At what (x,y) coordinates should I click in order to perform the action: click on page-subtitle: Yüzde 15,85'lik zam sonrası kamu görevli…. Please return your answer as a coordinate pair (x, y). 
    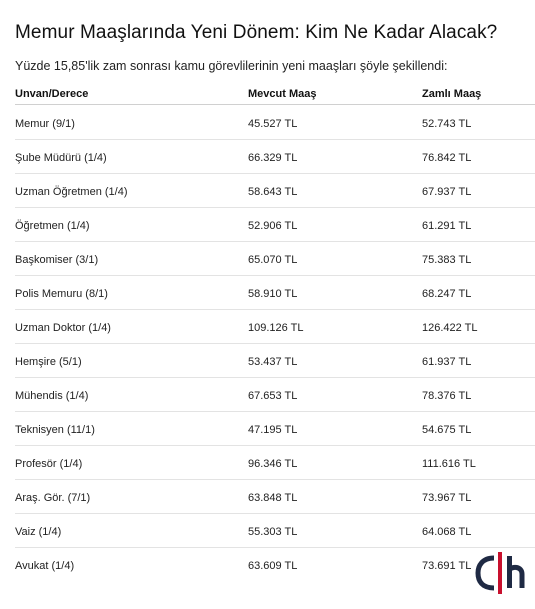
    Looking at the image, I should click on (231, 66).